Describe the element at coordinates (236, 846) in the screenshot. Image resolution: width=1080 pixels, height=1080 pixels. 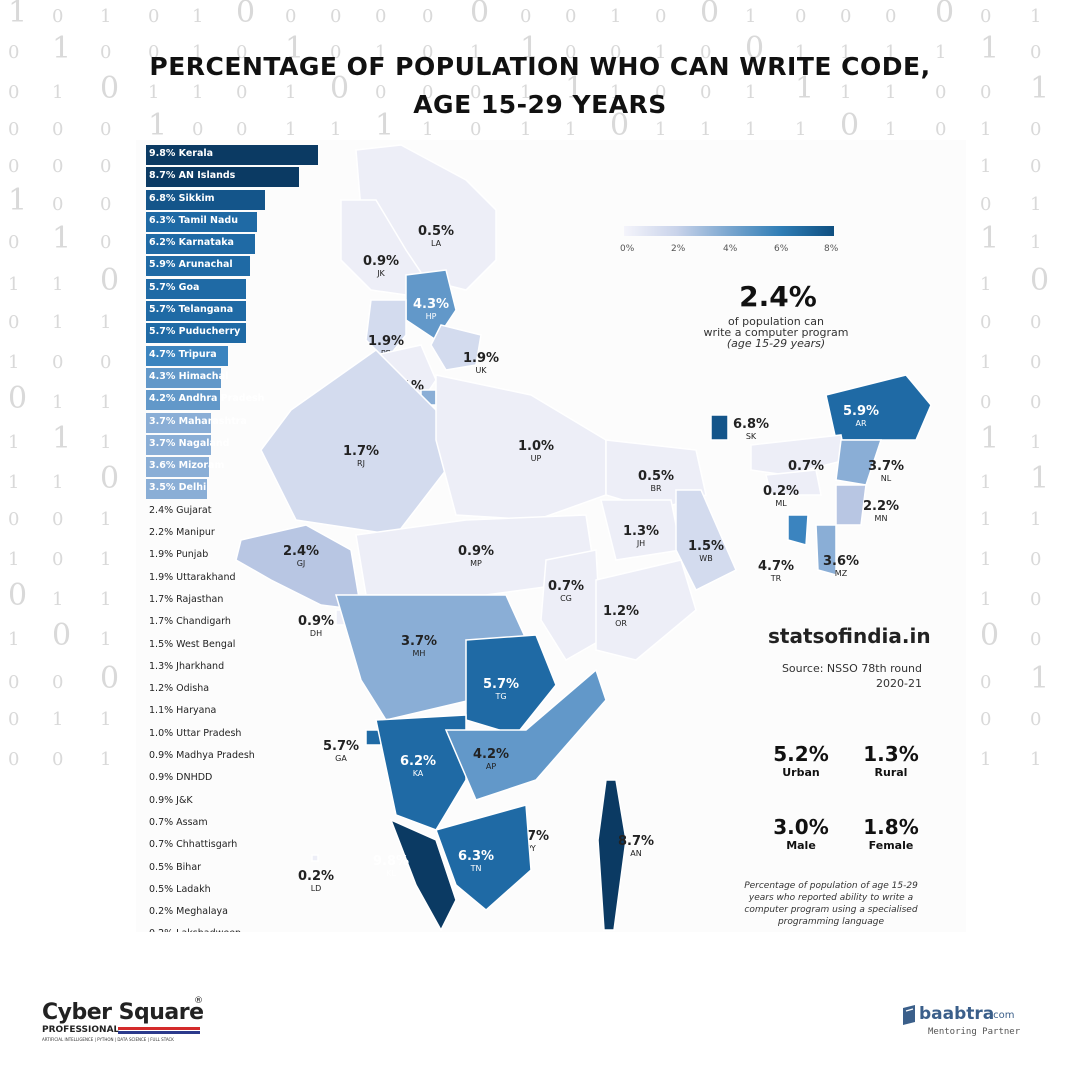
I see `ranking-bar-row: 0.7% Chhattisgarh` at that location.